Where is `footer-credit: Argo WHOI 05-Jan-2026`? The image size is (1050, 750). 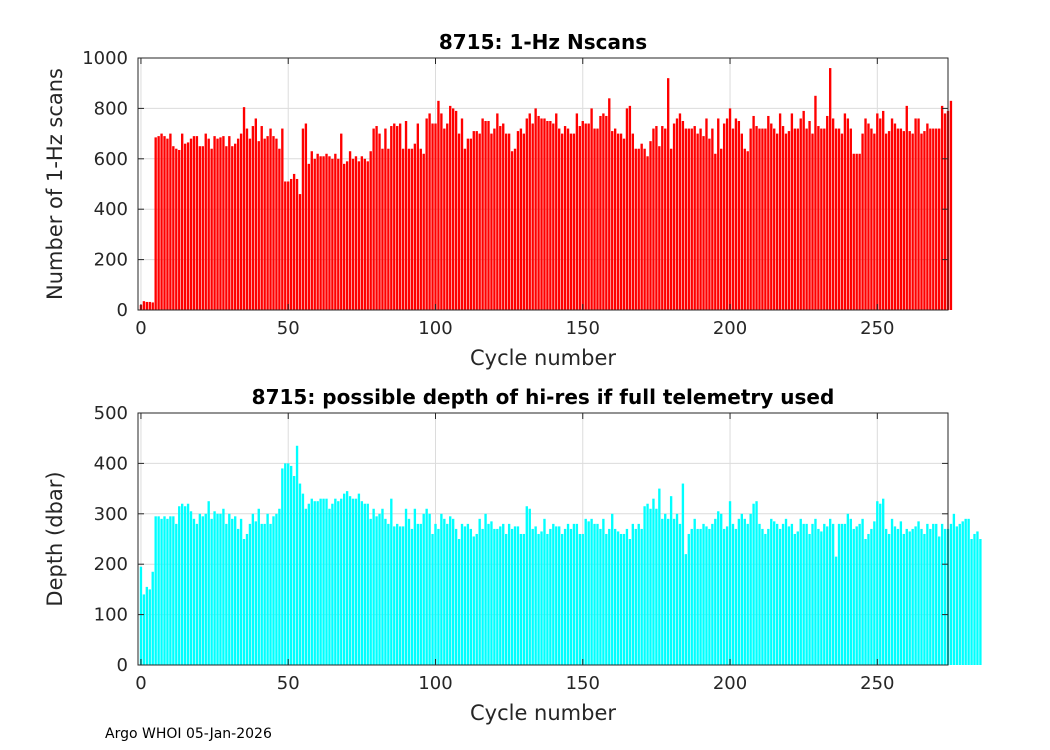 footer-credit: Argo WHOI 05-Jan-2026 is located at coordinates (188, 734).